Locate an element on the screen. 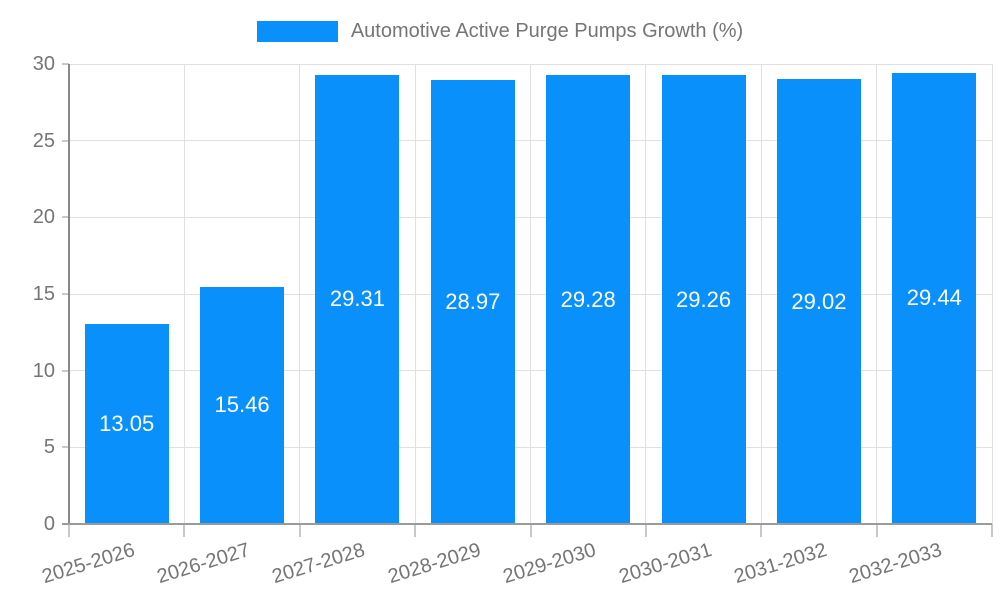  bar-value-label: 29.26 is located at coordinates (704, 299).